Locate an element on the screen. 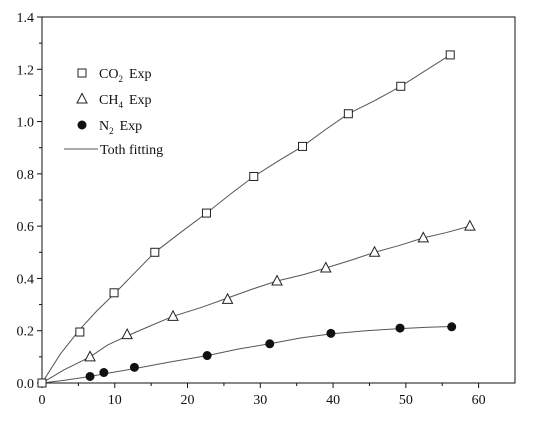  y-tick-label: 0.6 is located at coordinates (26, 227).